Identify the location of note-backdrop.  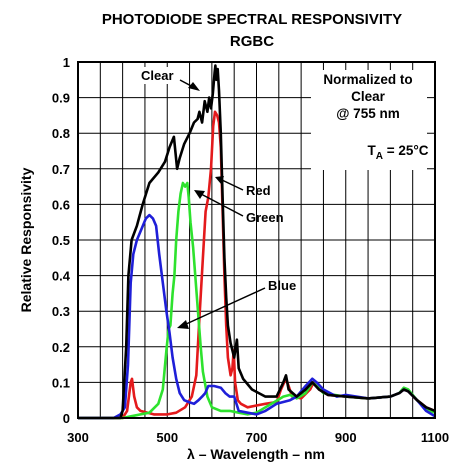
(369, 120).